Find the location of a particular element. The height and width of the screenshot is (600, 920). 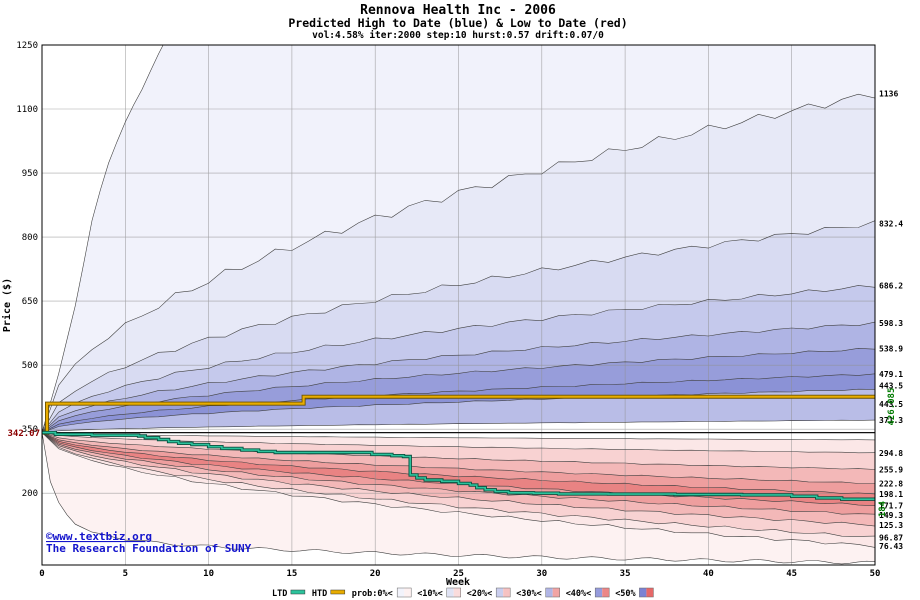

right-value-label: 294.8 is located at coordinates (891, 453).